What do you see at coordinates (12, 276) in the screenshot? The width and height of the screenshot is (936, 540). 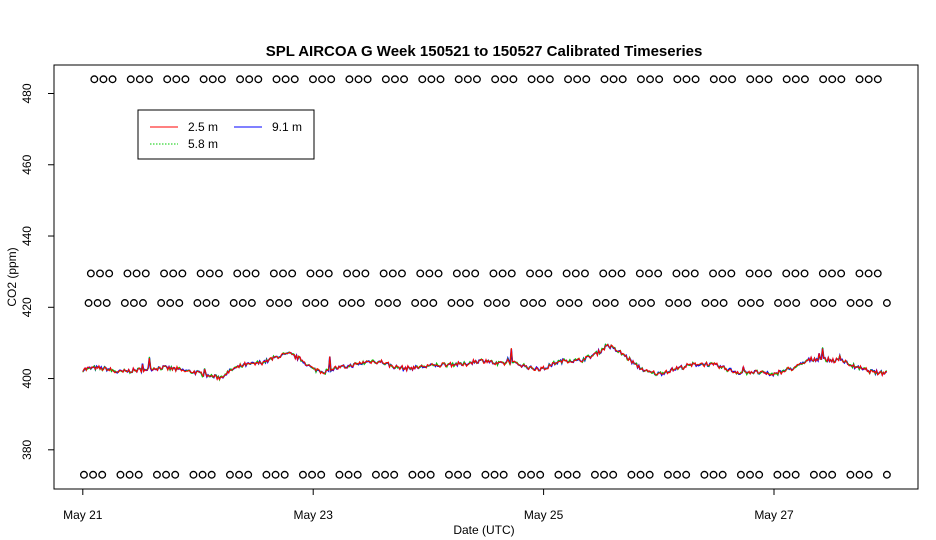 I see `y-axis-label: CO2 (ppm)` at bounding box center [12, 276].